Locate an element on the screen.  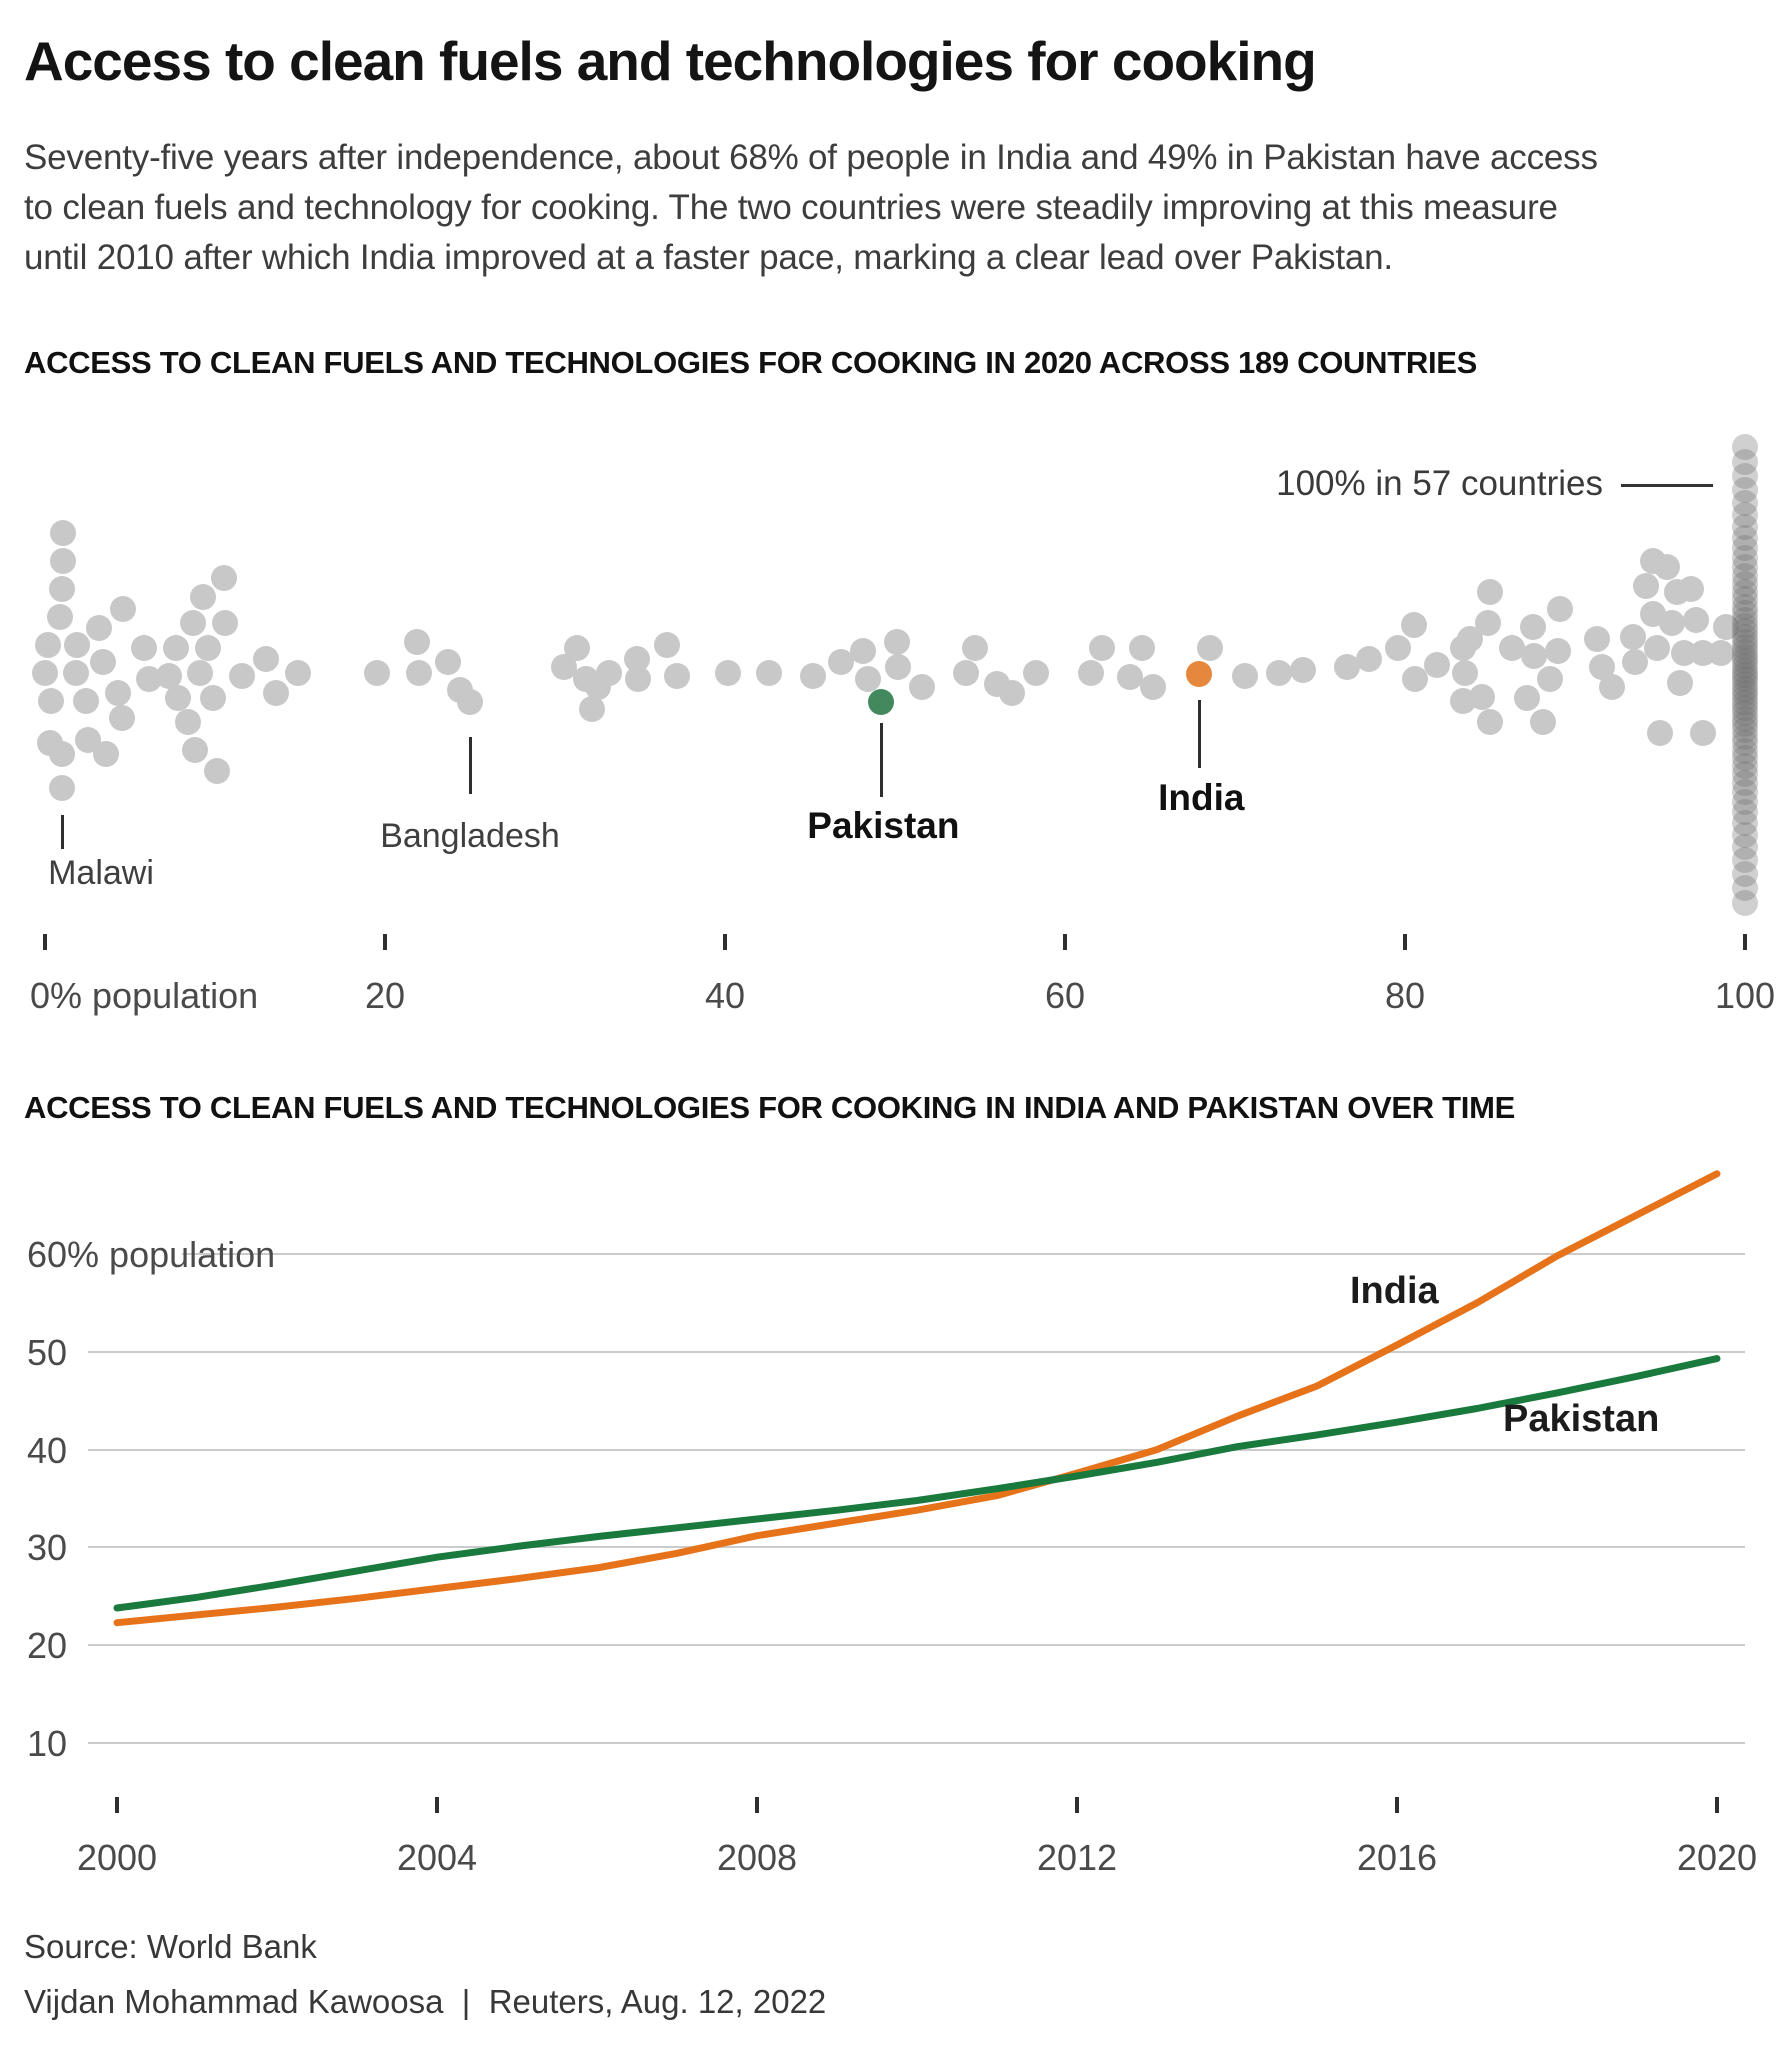
beeswarm-axis-label-100: 100 is located at coordinates (1745, 995).